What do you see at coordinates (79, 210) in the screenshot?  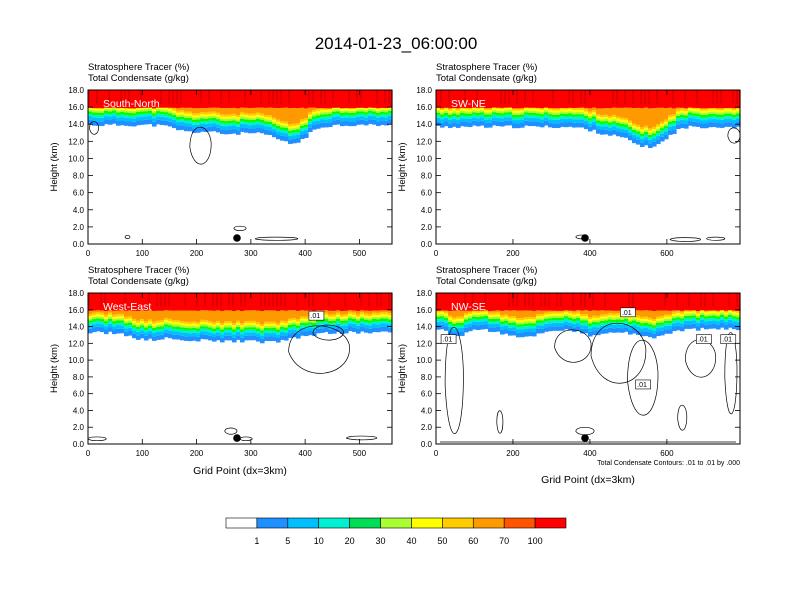 I see `y-tick-label: 4.0` at bounding box center [79, 210].